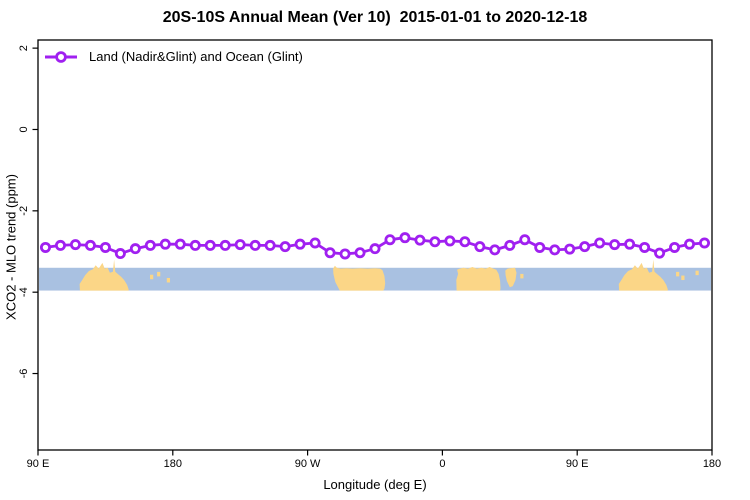 This screenshot has width=750, height=500. What do you see at coordinates (359, 278) in the screenshot?
I see `land-patch-south-america` at bounding box center [359, 278].